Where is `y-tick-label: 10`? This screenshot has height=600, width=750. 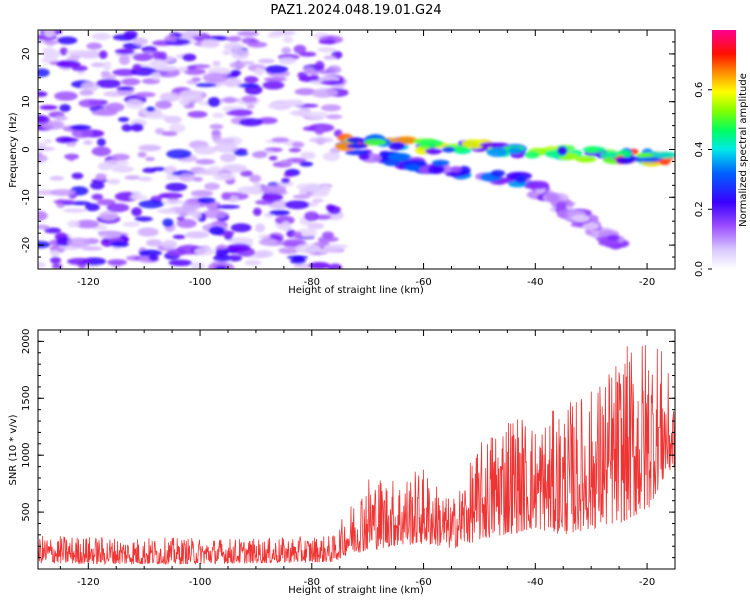 y-tick-label: 10 is located at coordinates (26, 101).